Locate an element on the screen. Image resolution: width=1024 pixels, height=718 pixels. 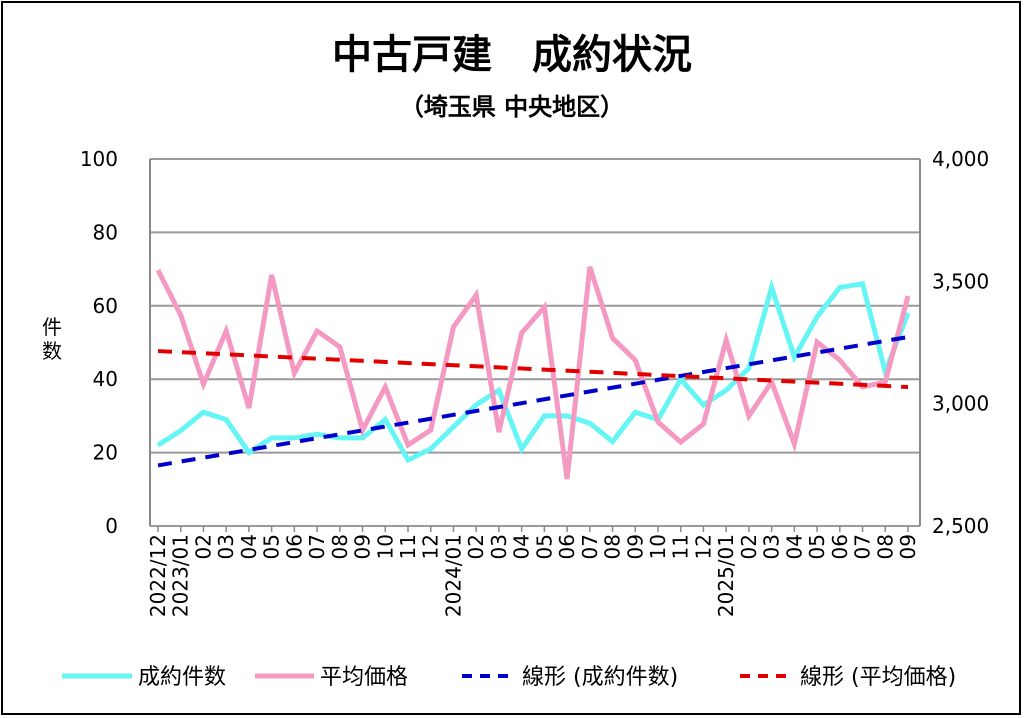
y-tick-label-left: 0 is located at coordinates (111, 526).